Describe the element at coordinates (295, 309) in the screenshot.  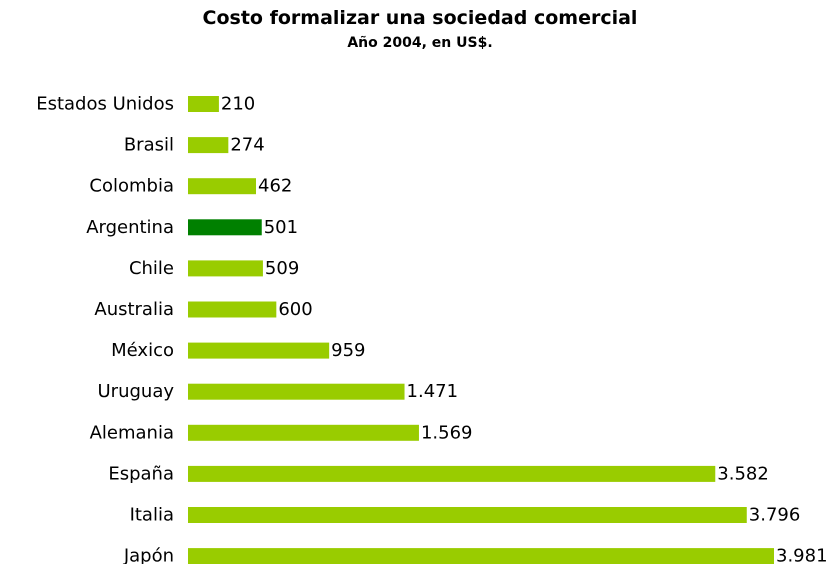
I see `value-label-australia: 600` at that location.